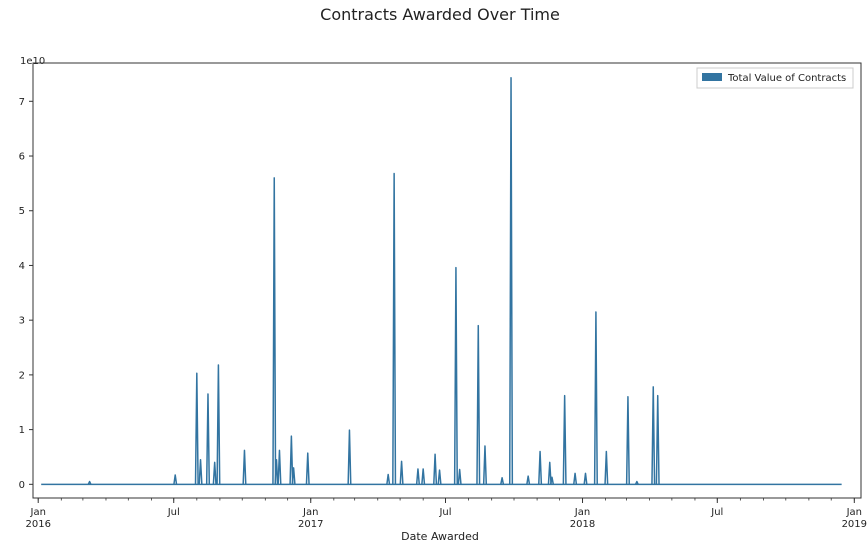 This screenshot has height=549, width=868. What do you see at coordinates (22, 430) in the screenshot?
I see `y-tick-label: 1` at bounding box center [22, 430].